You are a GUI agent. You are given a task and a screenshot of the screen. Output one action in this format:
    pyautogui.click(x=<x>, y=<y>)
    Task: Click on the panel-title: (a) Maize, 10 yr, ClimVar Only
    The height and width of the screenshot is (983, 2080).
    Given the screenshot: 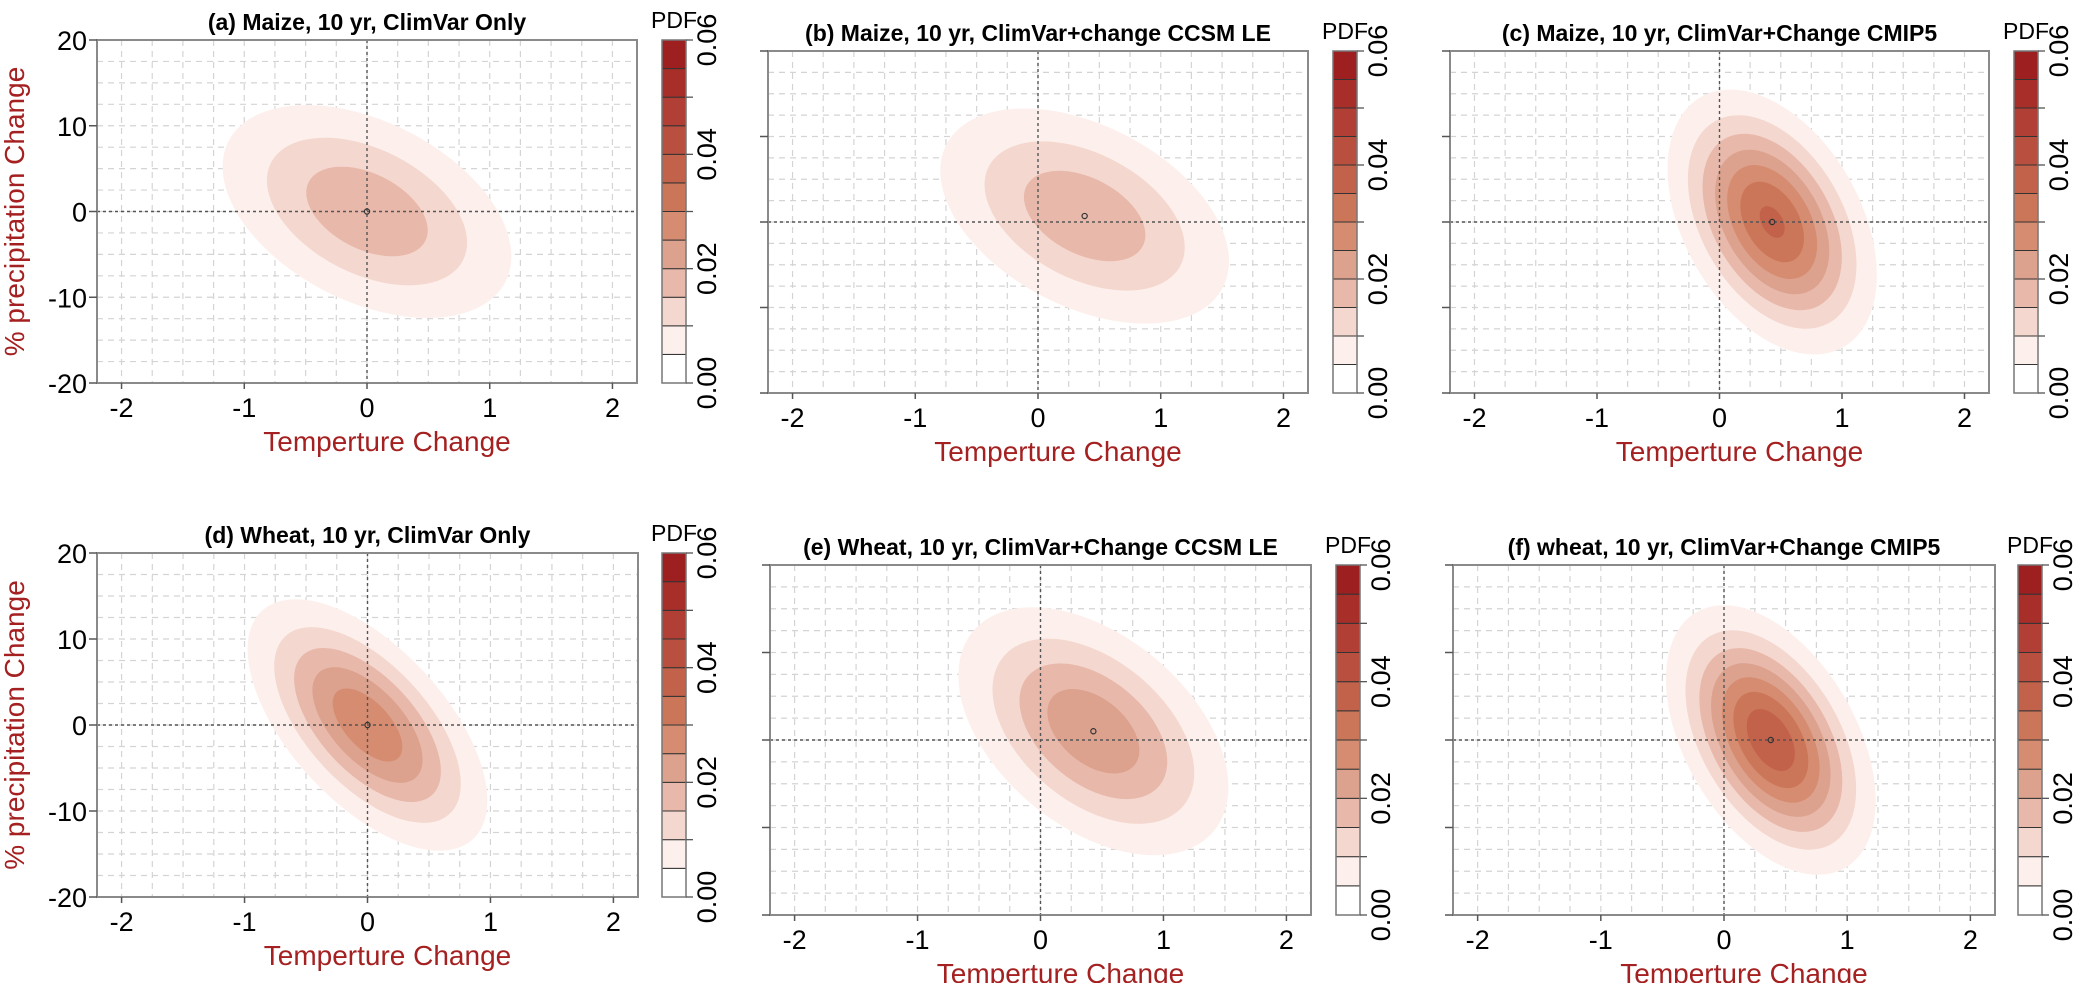 What is the action you would take?
    pyautogui.click(x=367, y=22)
    